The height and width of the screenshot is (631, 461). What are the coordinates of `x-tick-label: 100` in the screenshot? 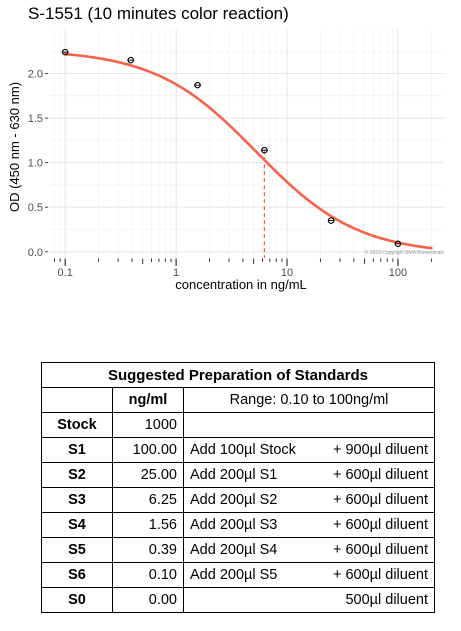 It's located at (398, 273).